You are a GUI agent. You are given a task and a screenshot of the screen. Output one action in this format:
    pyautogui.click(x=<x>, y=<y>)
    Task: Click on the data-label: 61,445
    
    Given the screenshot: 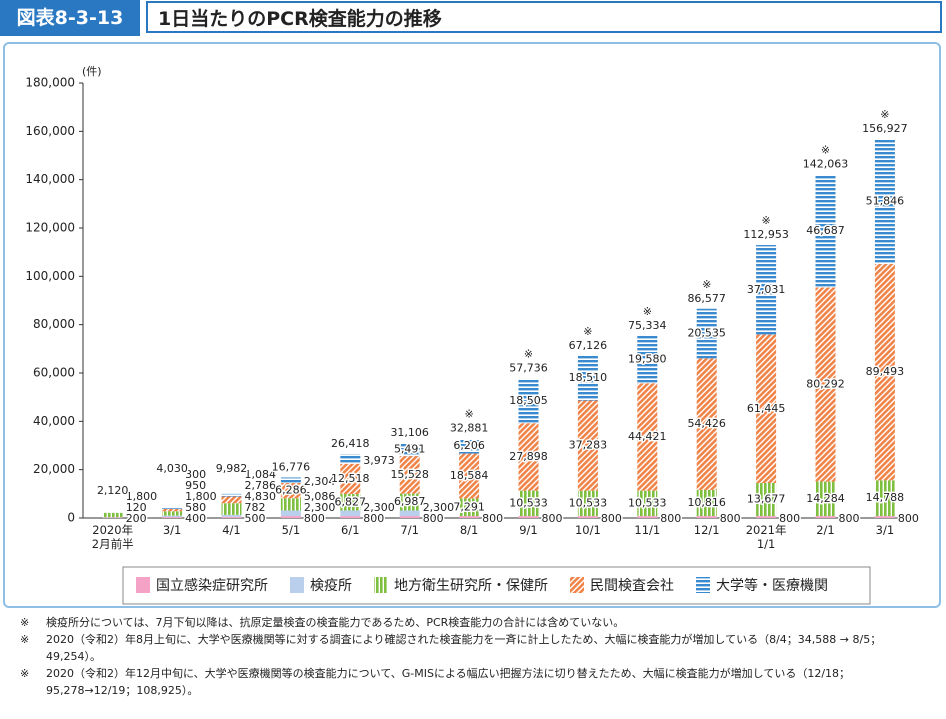 What is the action you would take?
    pyautogui.click(x=766, y=408)
    